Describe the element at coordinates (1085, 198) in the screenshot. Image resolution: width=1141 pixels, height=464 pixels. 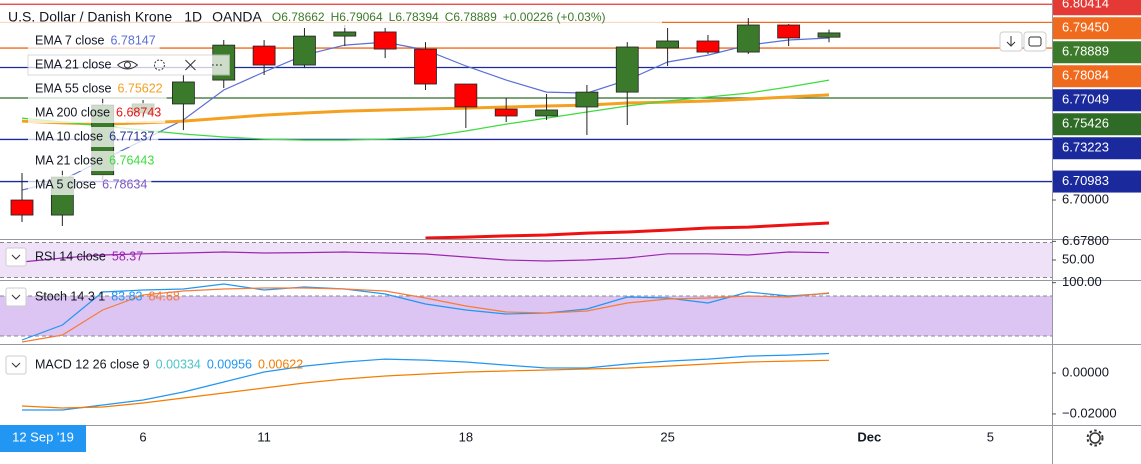
I see `y-tick-label: 6.70000` at that location.